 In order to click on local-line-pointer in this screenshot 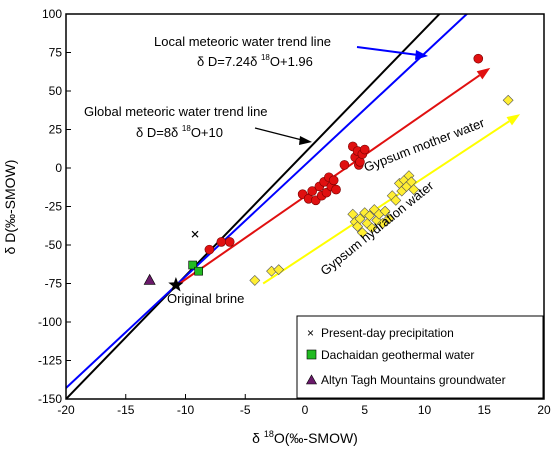, I will do `click(387, 51)`.